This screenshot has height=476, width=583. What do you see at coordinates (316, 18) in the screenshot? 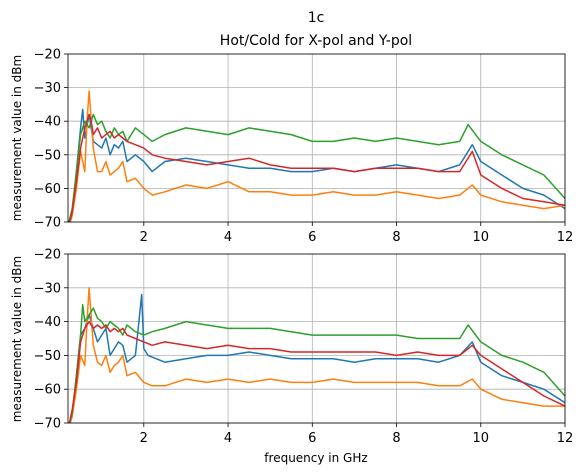
I see `chart-title-line1: 1c` at bounding box center [316, 18].